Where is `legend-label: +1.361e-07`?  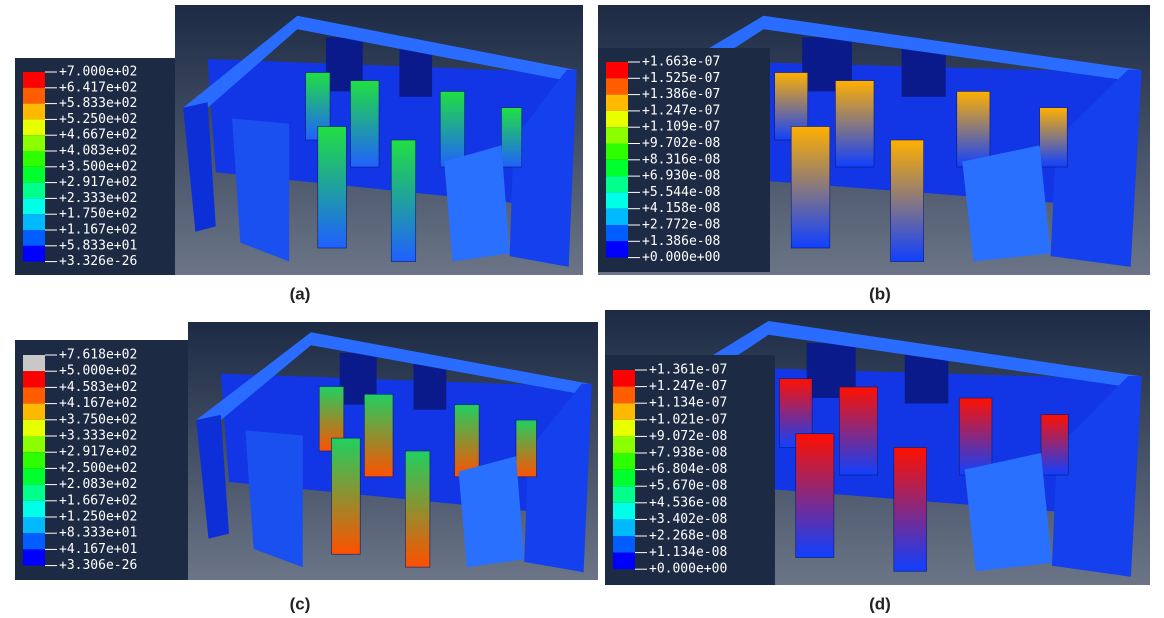 legend-label: +1.361e-07 is located at coordinates (688, 370).